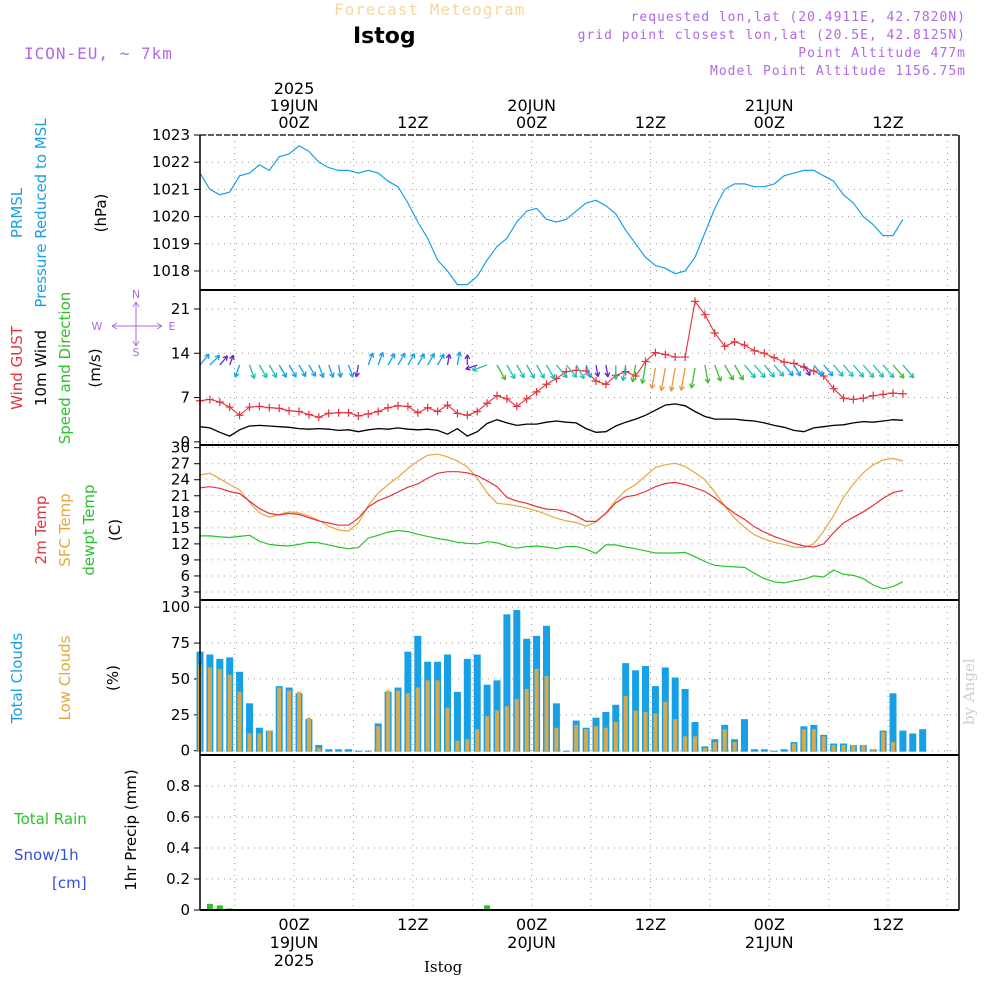 Image resolution: width=1000 pixels, height=1000 pixels. What do you see at coordinates (17, 679) in the screenshot?
I see `clouds-side-label: Total Clouds` at bounding box center [17, 679].